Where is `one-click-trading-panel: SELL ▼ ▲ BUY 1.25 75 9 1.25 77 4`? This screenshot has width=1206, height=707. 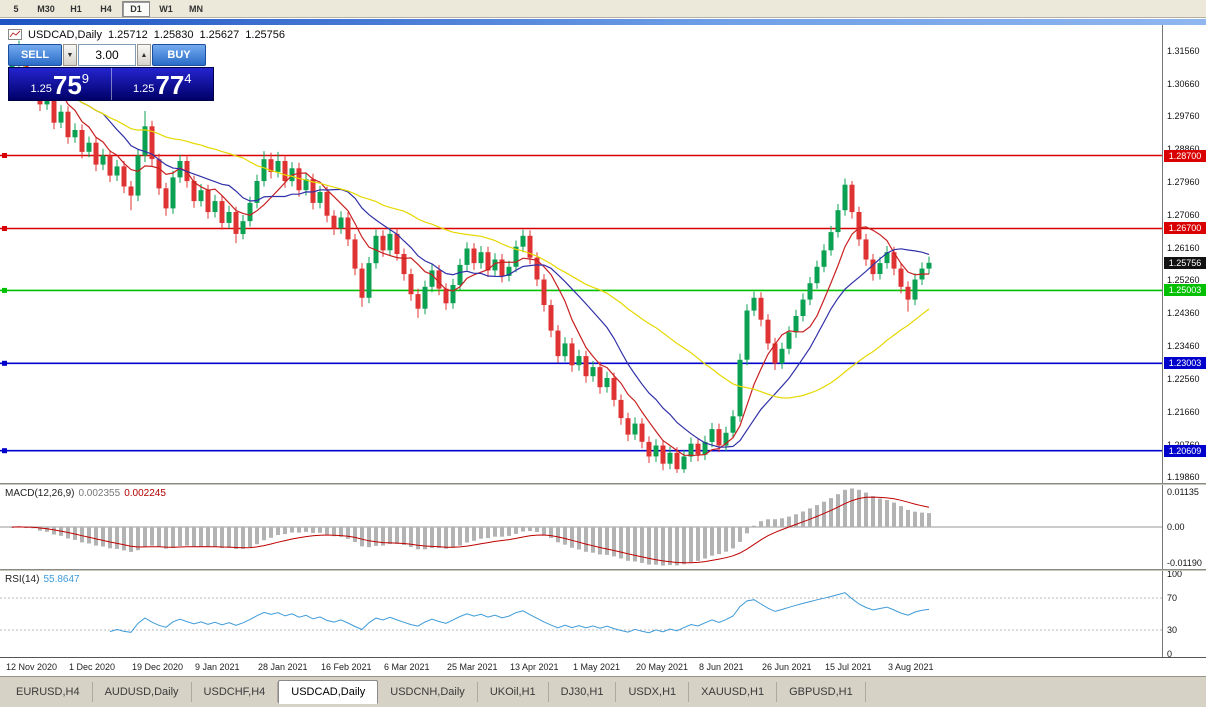 one-click-trading-panel: SELL ▼ ▲ BUY 1.25 75 9 1.25 77 4 is located at coordinates (111, 72).